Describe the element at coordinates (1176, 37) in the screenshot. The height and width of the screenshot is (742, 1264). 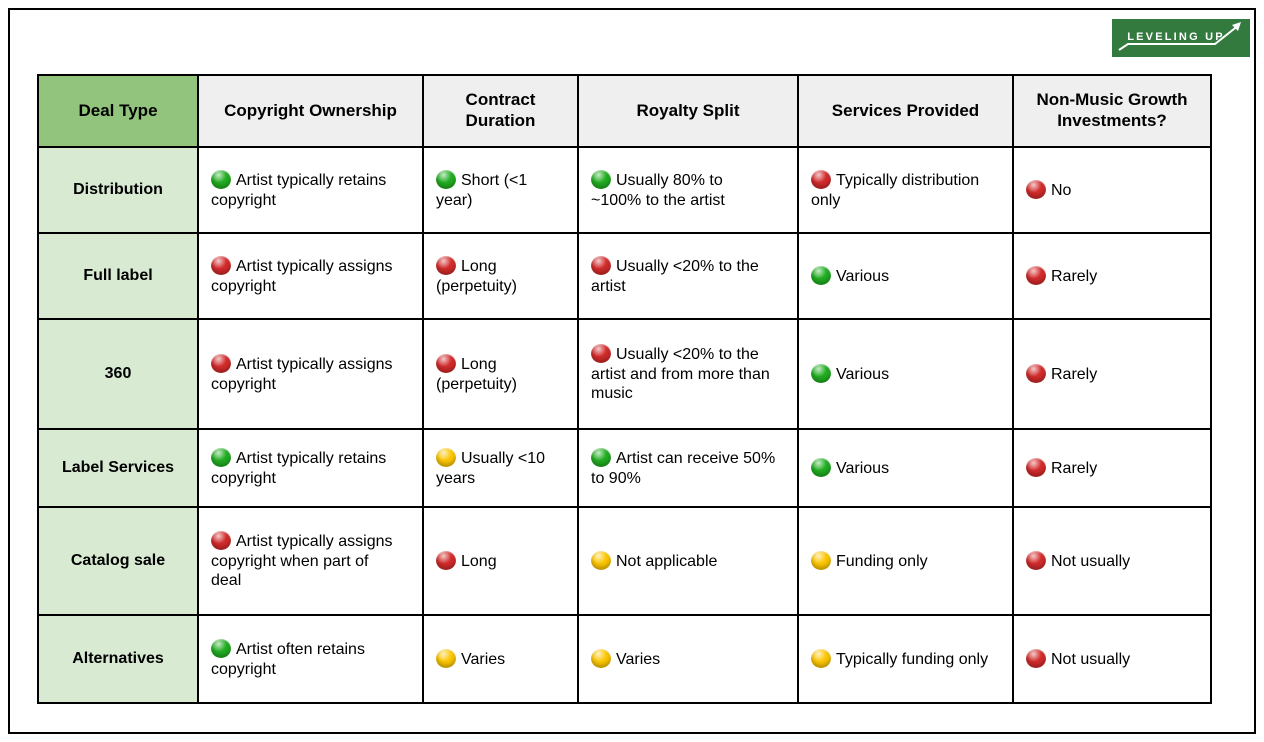
I see `logo-text: LEVELING UP` at that location.